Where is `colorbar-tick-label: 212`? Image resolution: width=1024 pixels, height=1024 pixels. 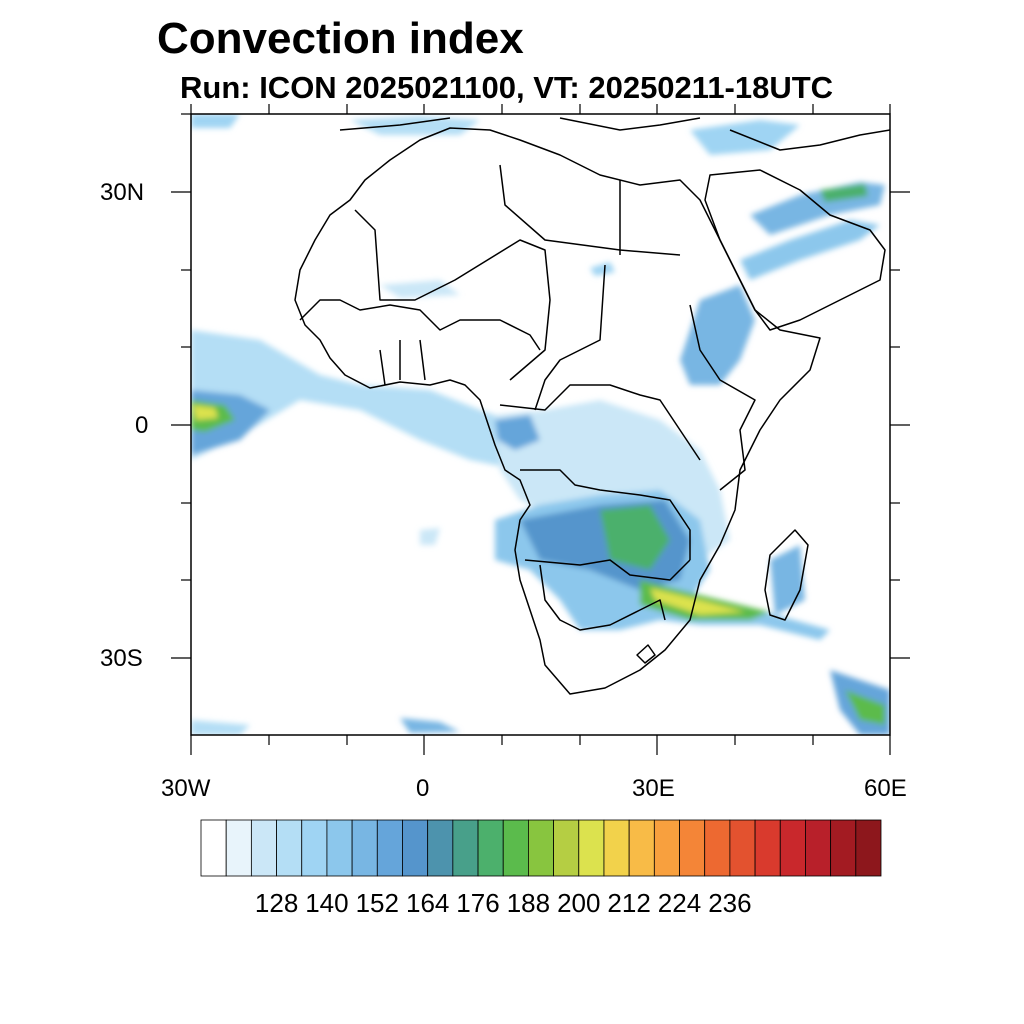
colorbar-tick-label: 212 is located at coordinates (629, 903).